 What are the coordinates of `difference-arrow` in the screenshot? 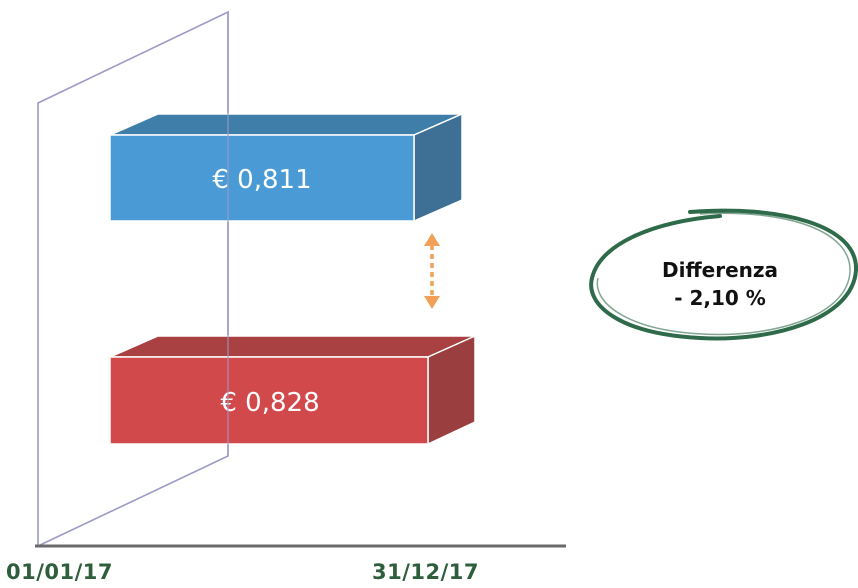 It's located at (432, 271).